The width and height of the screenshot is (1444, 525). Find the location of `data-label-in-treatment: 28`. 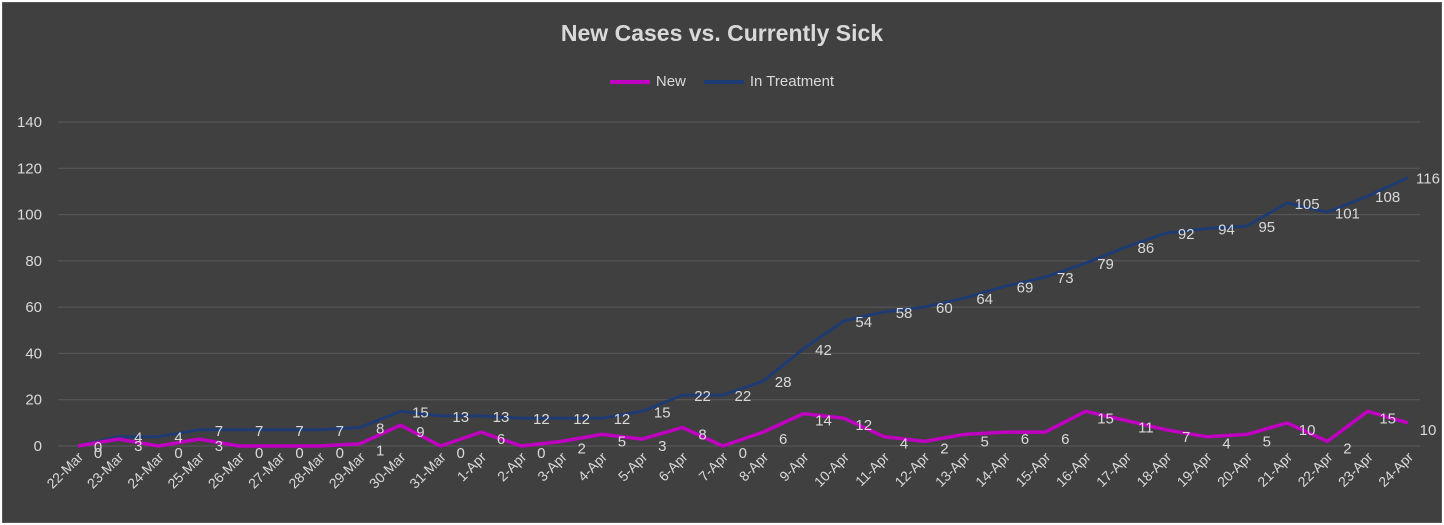

data-label-in-treatment: 28 is located at coordinates (783, 382).